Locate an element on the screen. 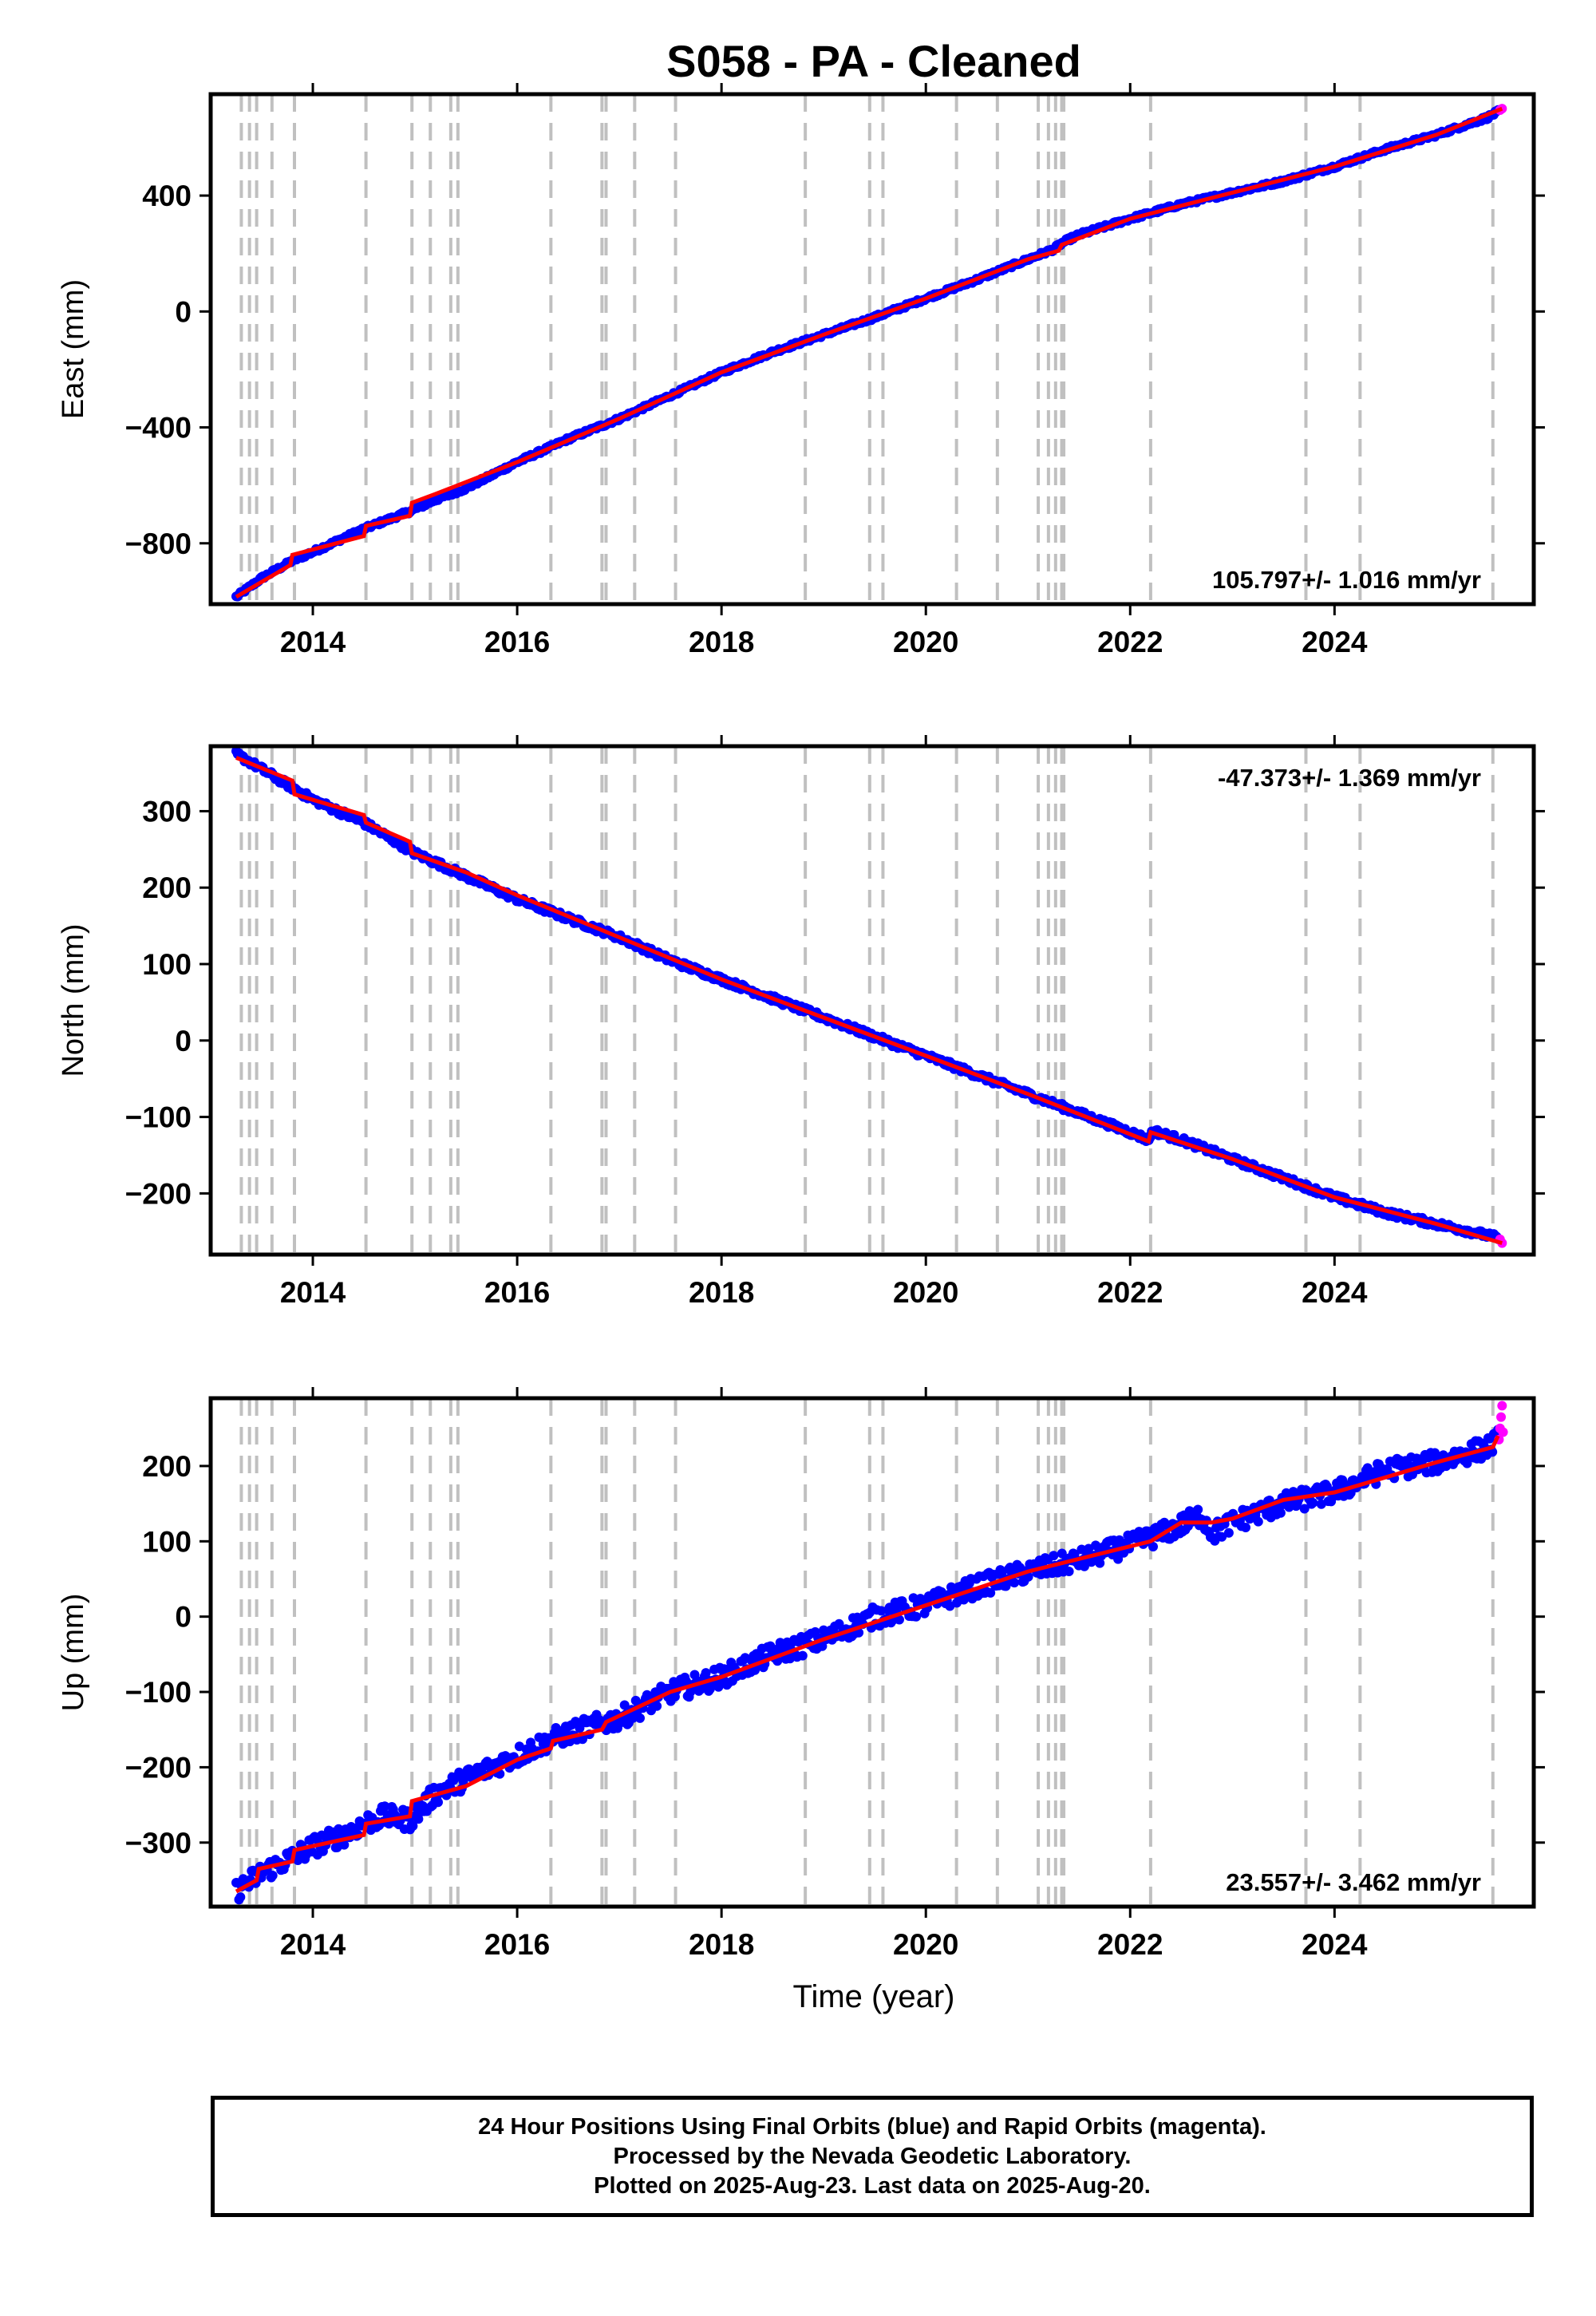 This screenshot has width=1596, height=2316. x-axis-label: Time (year) is located at coordinates (874, 1996).